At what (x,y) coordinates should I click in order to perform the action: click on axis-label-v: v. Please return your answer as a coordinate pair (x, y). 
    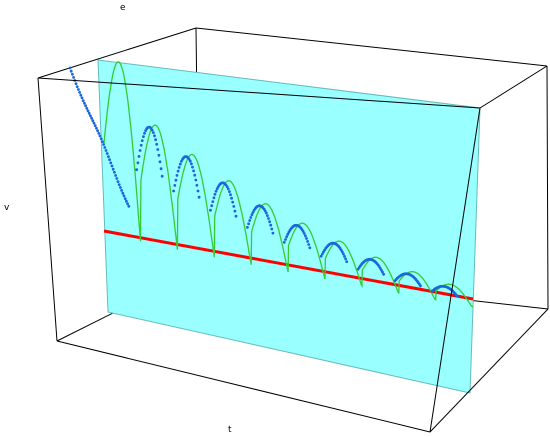
    Looking at the image, I should click on (7, 208).